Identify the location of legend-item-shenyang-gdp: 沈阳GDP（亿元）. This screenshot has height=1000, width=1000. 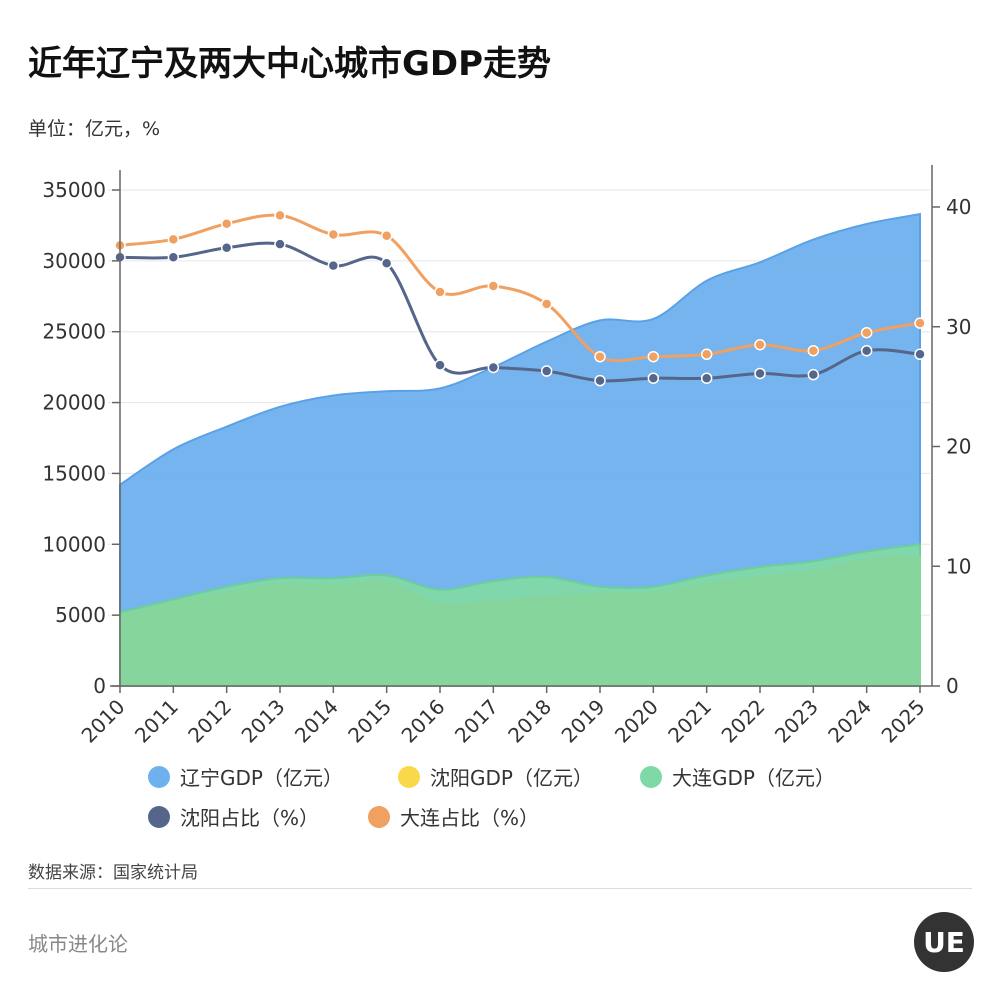
(495, 776).